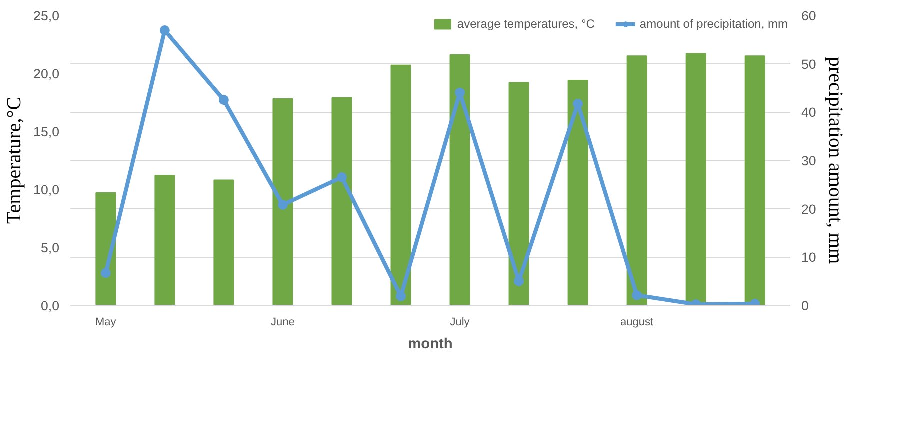 The height and width of the screenshot is (448, 909). I want to click on y-tick-label: 0,0, so click(50, 306).